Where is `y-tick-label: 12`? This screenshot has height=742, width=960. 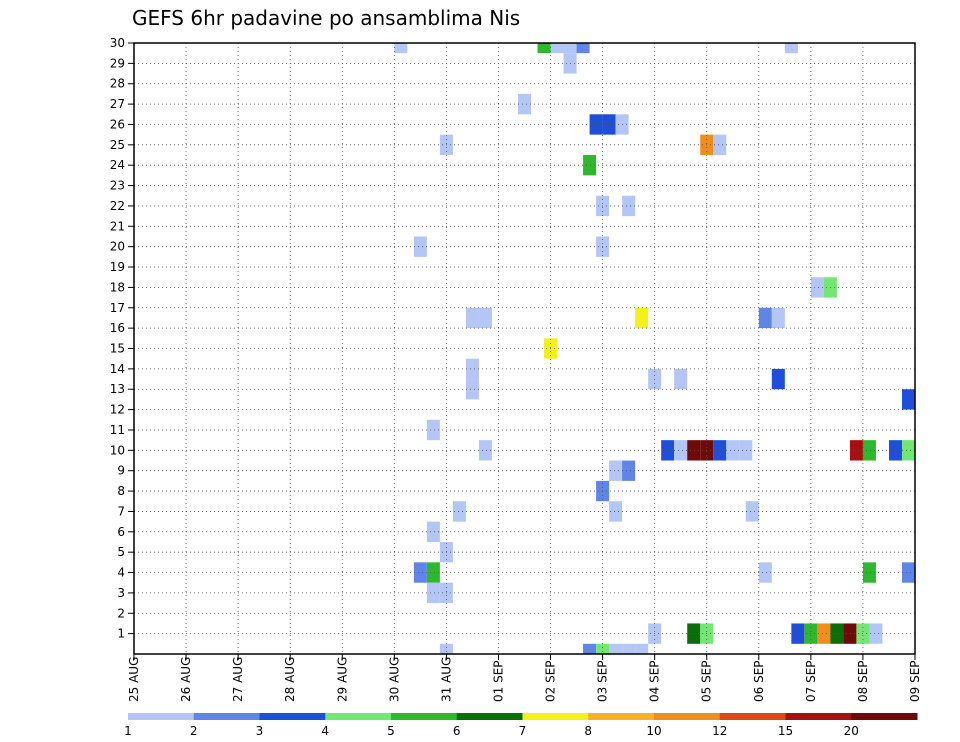
y-tick-label: 12 is located at coordinates (117, 410).